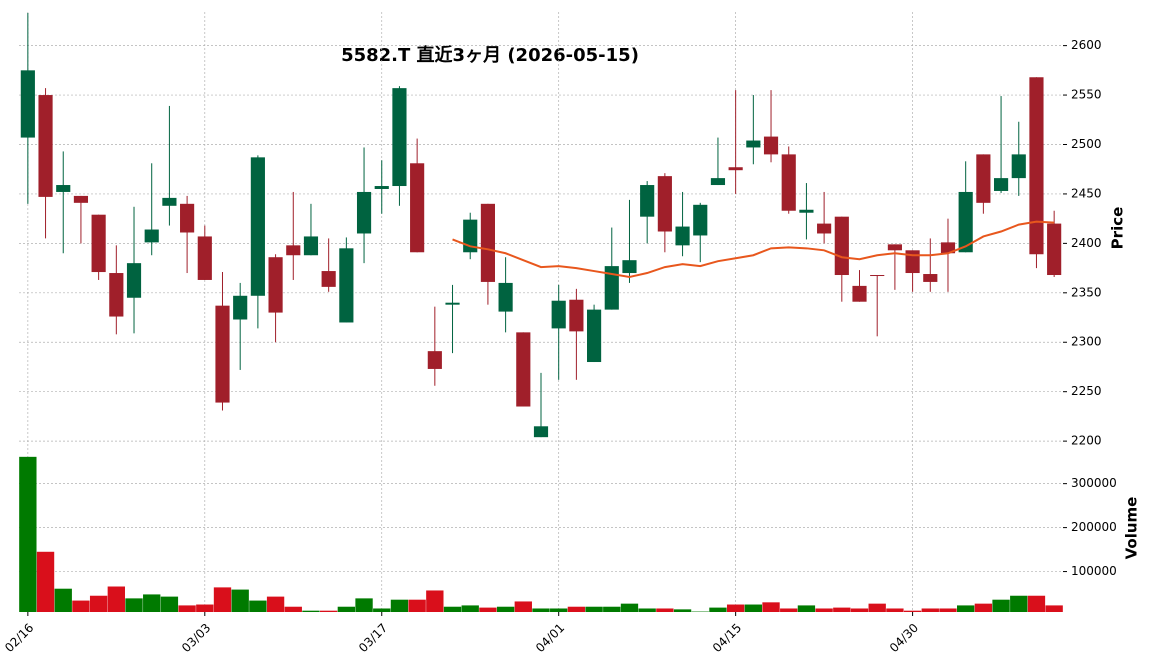 The width and height of the screenshot is (1152, 670). What do you see at coordinates (373, 638) in the screenshot?
I see `x-tick-label: 03/17` at bounding box center [373, 638].